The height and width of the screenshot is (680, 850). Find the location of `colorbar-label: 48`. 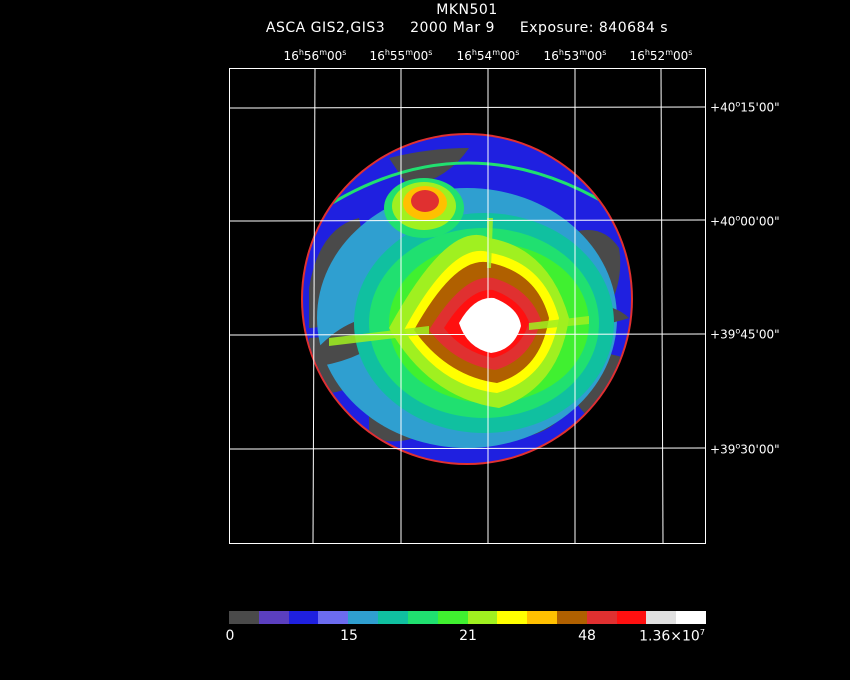

colorbar-label: 48 is located at coordinates (587, 636).